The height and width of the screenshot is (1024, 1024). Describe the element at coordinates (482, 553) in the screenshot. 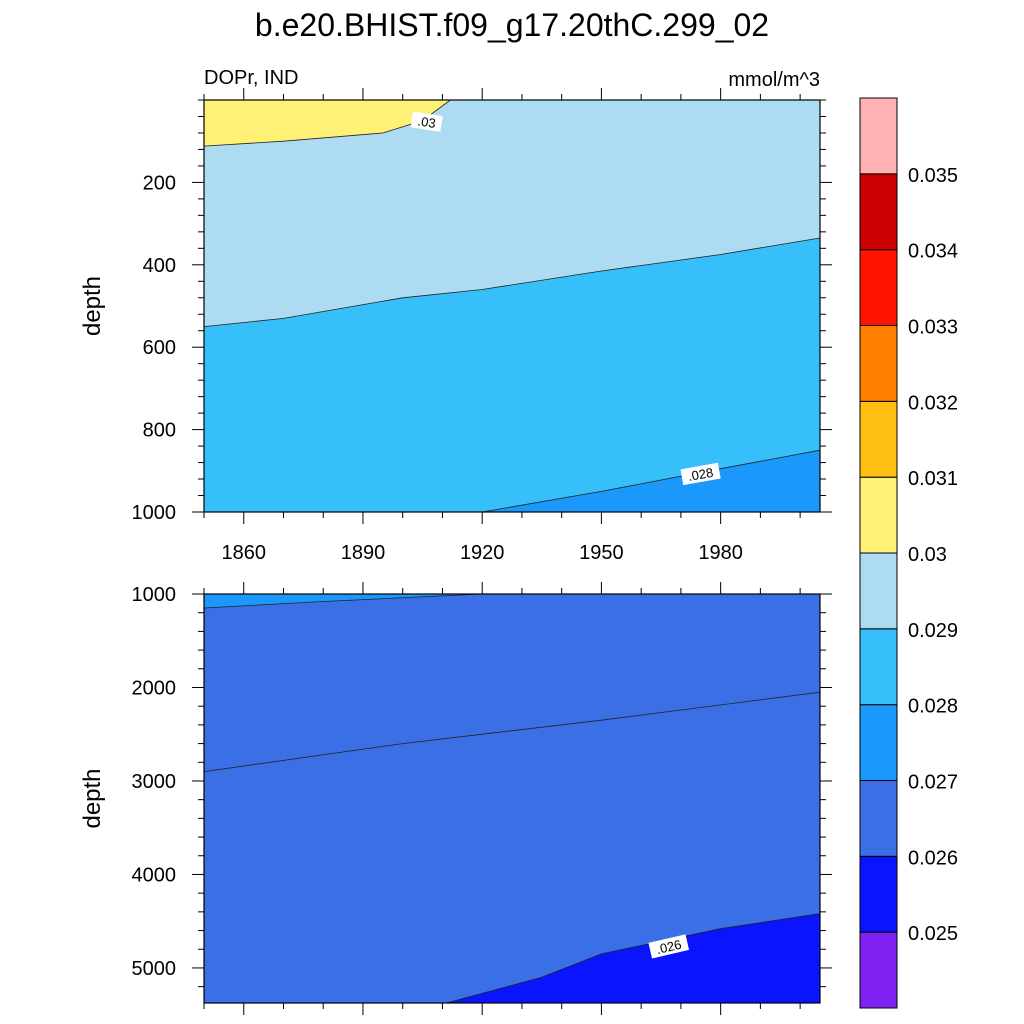

I see `x-tick-label: 1920` at that location.